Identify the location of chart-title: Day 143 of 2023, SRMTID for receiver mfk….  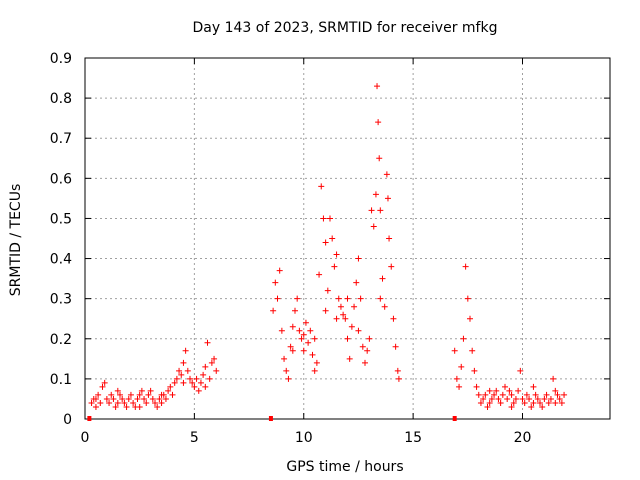
(345, 28).